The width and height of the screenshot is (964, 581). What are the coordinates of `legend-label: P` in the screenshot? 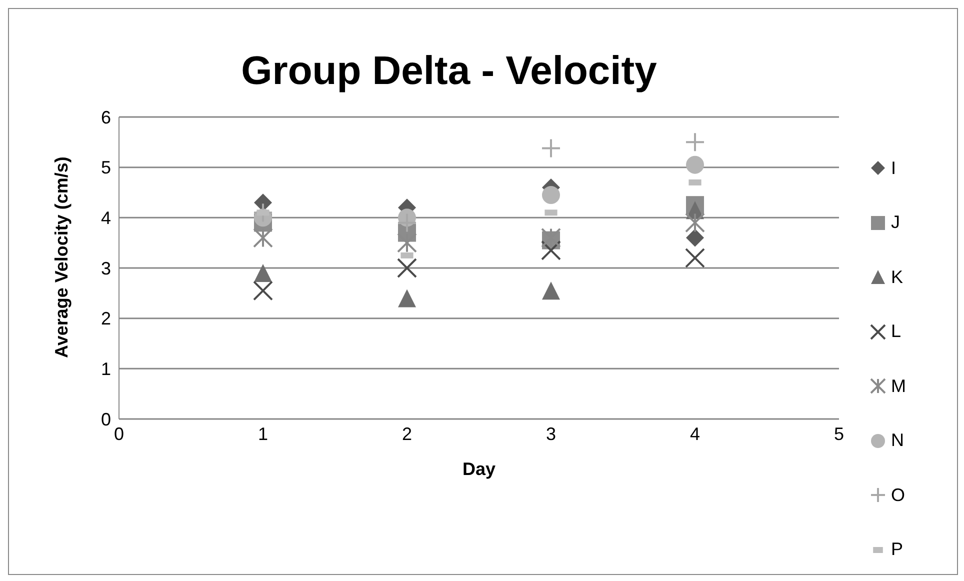 It's located at (897, 549).